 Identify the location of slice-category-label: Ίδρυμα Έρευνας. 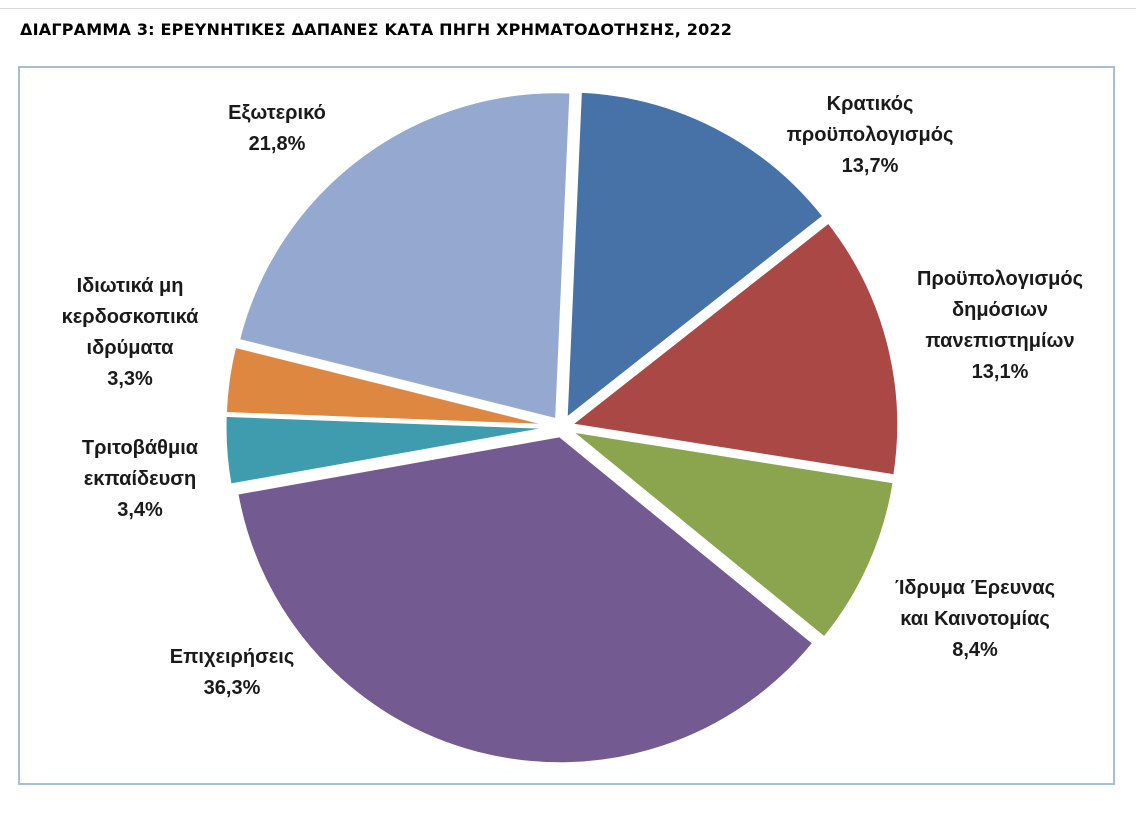
(975, 588).